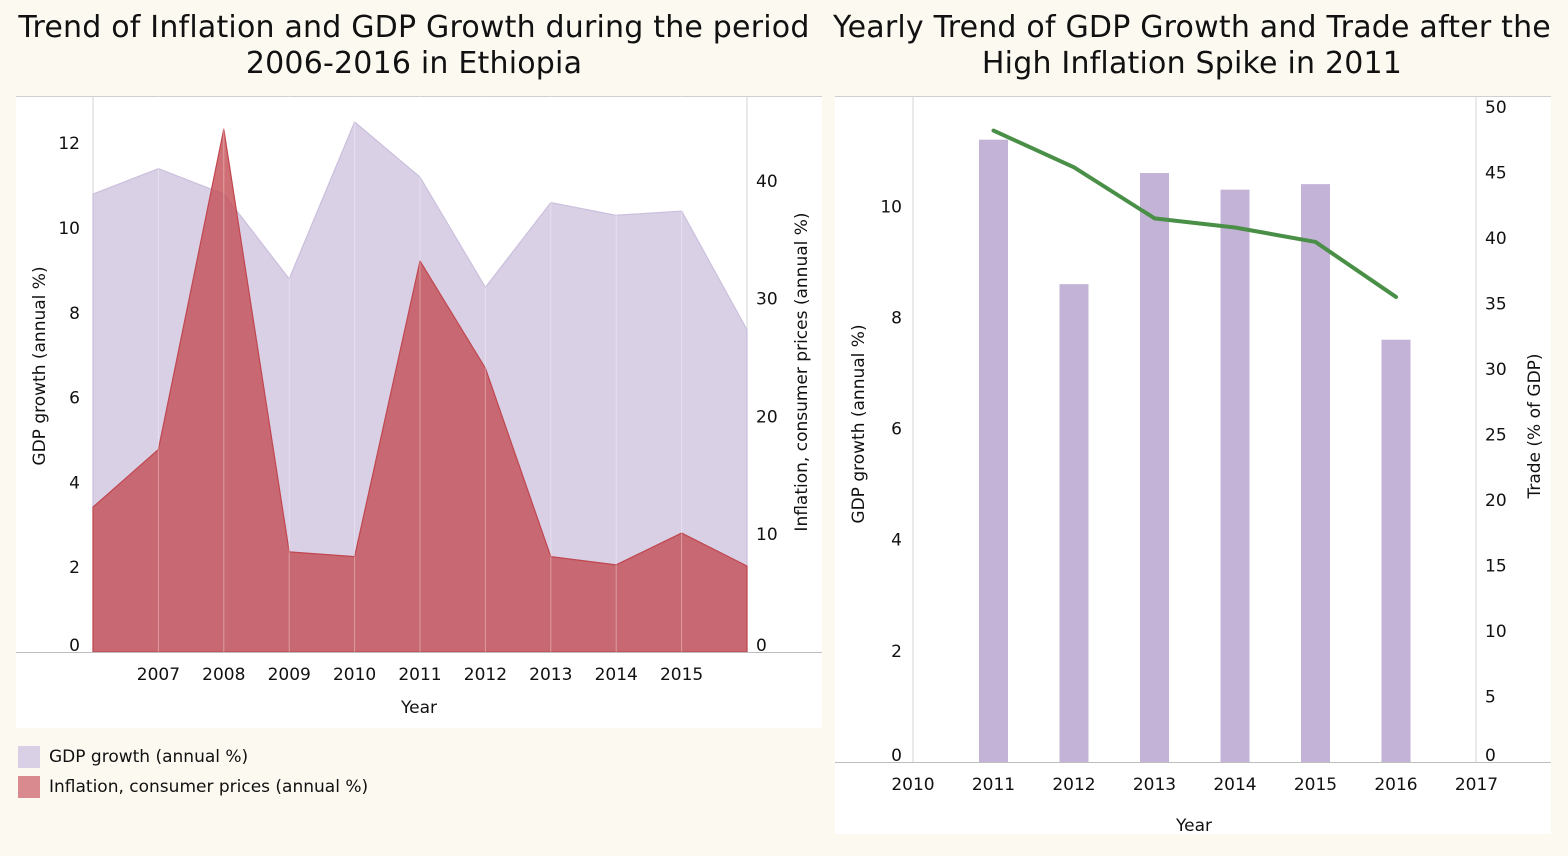 The image size is (1568, 856). I want to click on left-x-axis-label: Year, so click(418, 708).